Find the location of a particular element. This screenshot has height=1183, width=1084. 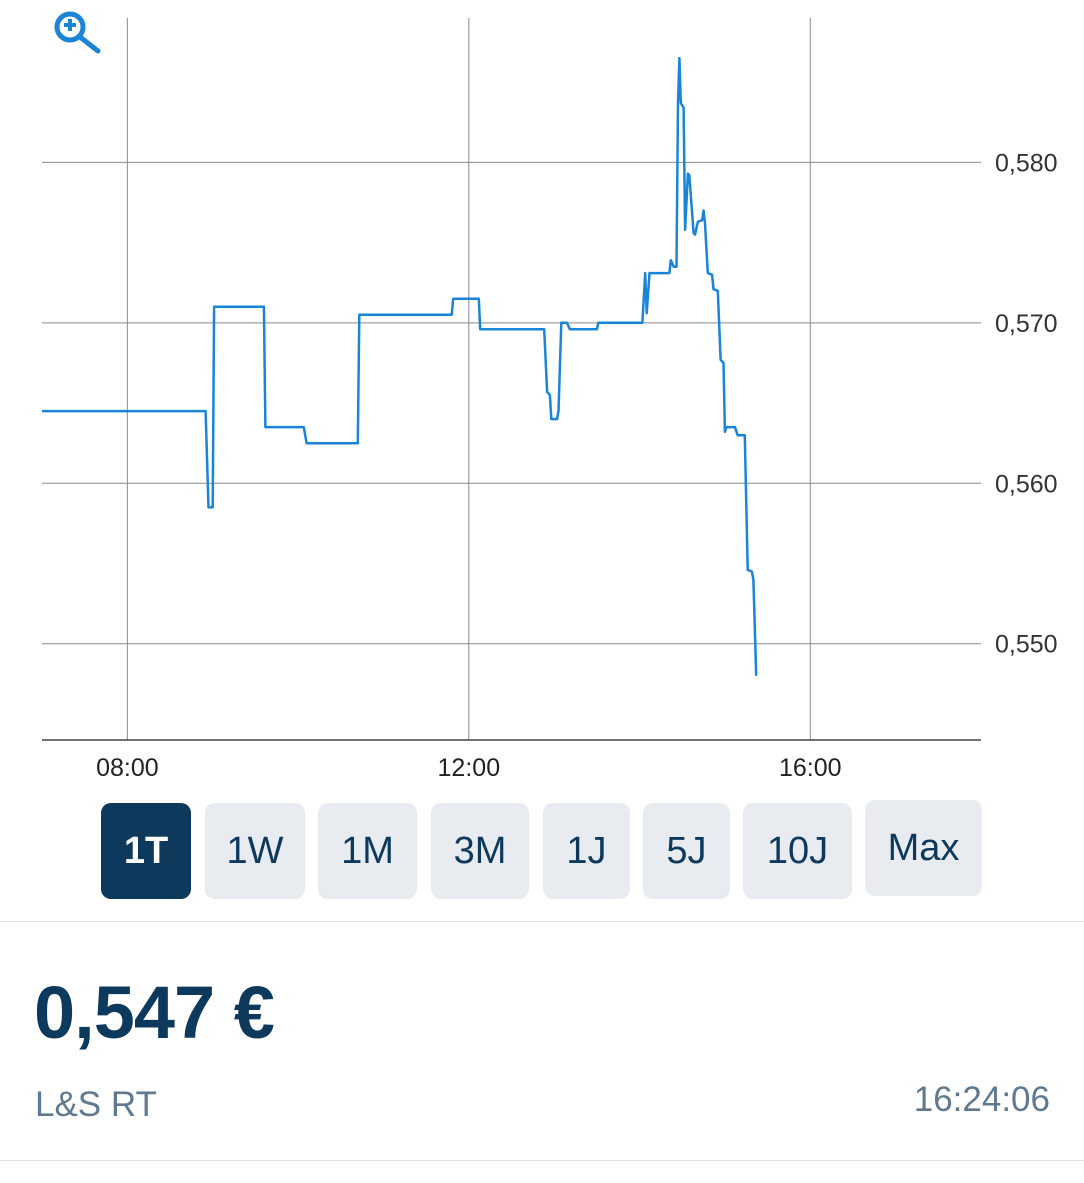

quote-time: 16:24:06 is located at coordinates (981, 1099).